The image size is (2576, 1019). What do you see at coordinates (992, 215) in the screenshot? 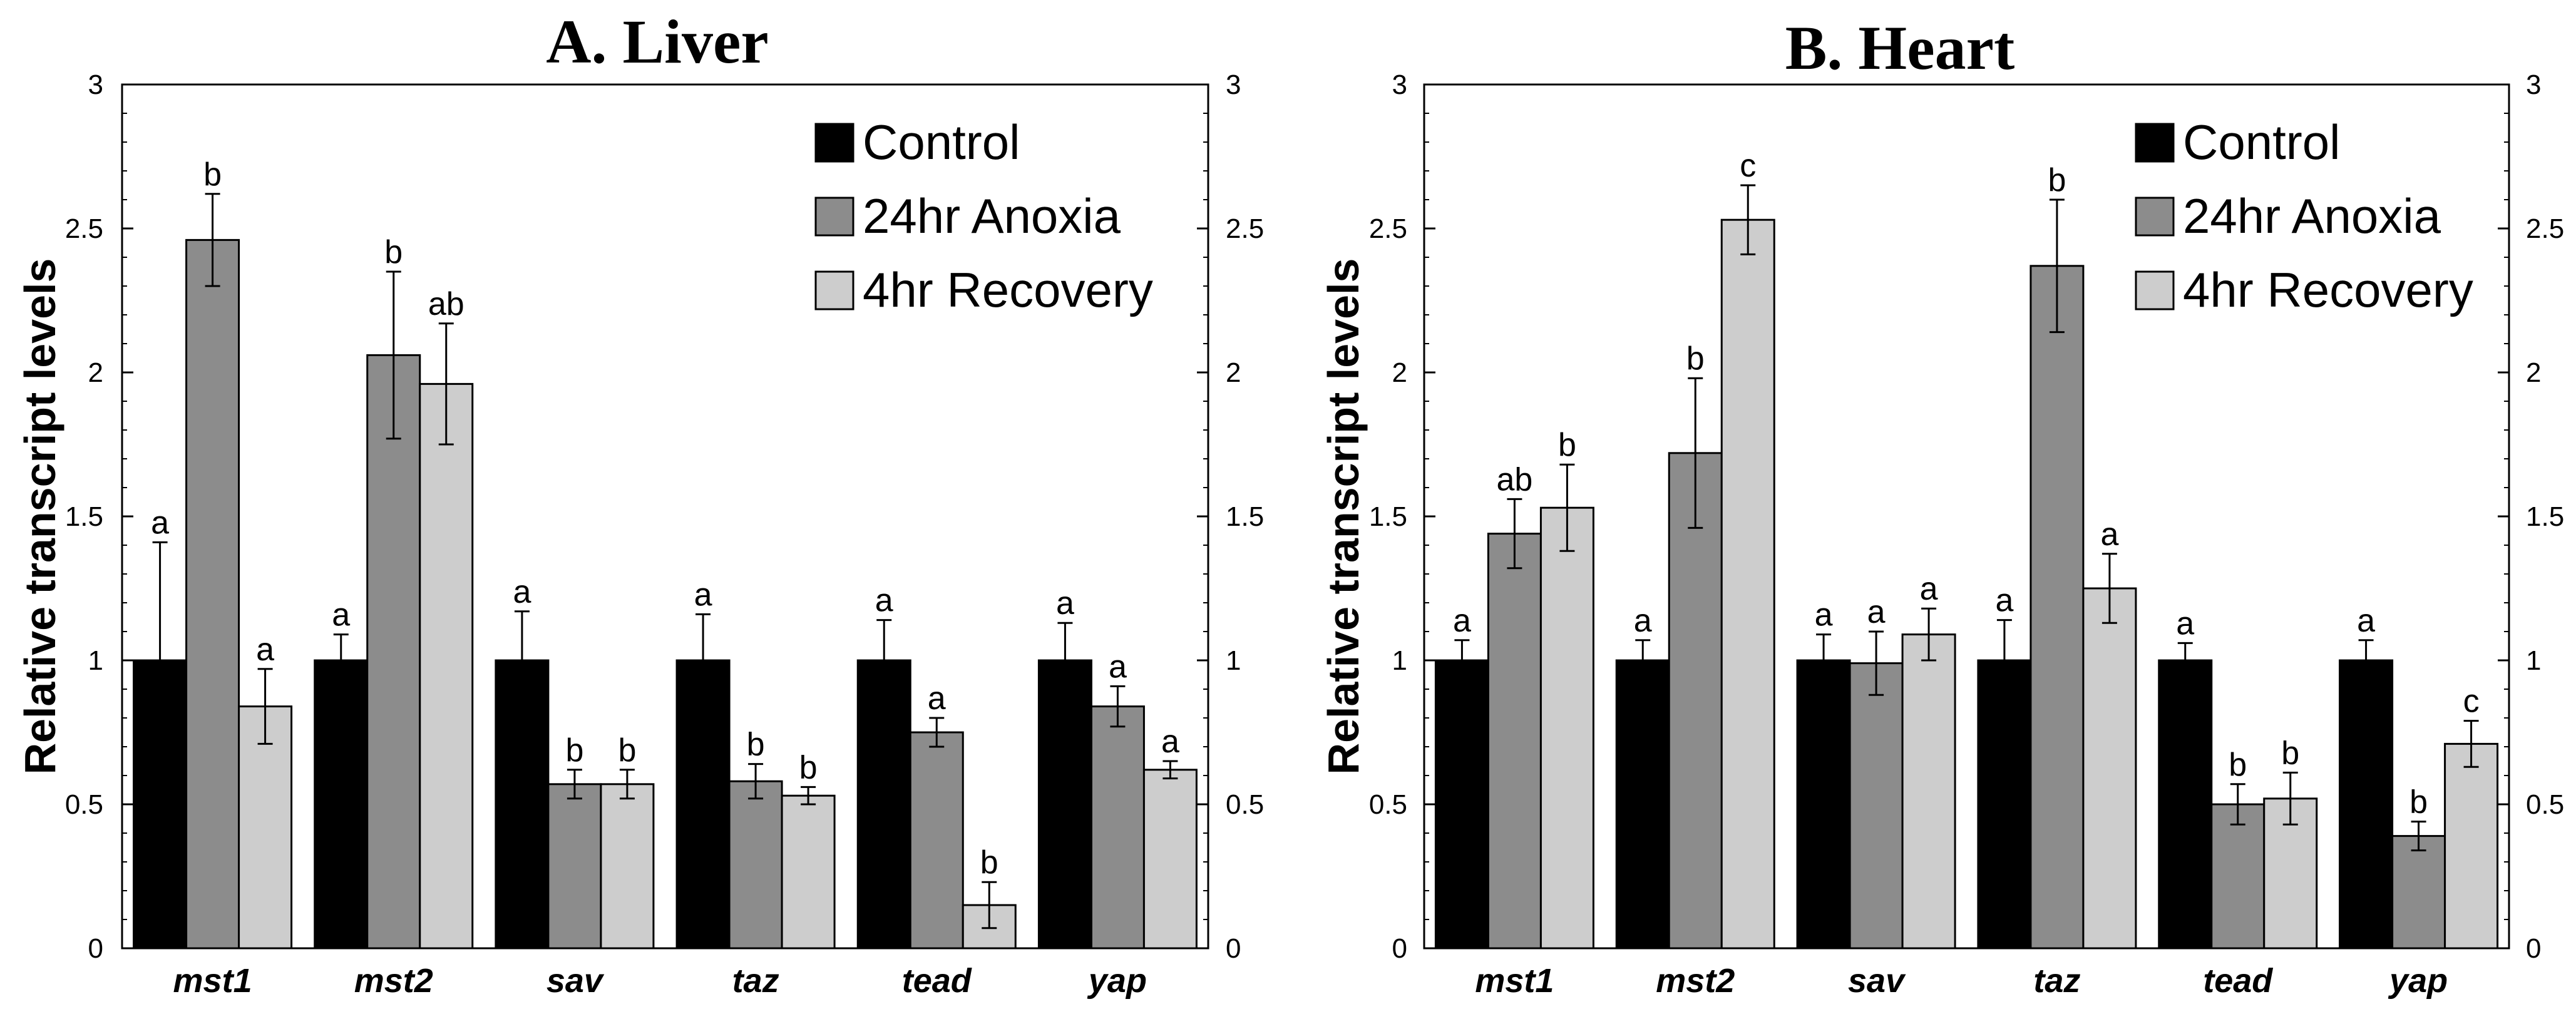
I see `legend-label: 24hr Anoxia` at bounding box center [992, 215].